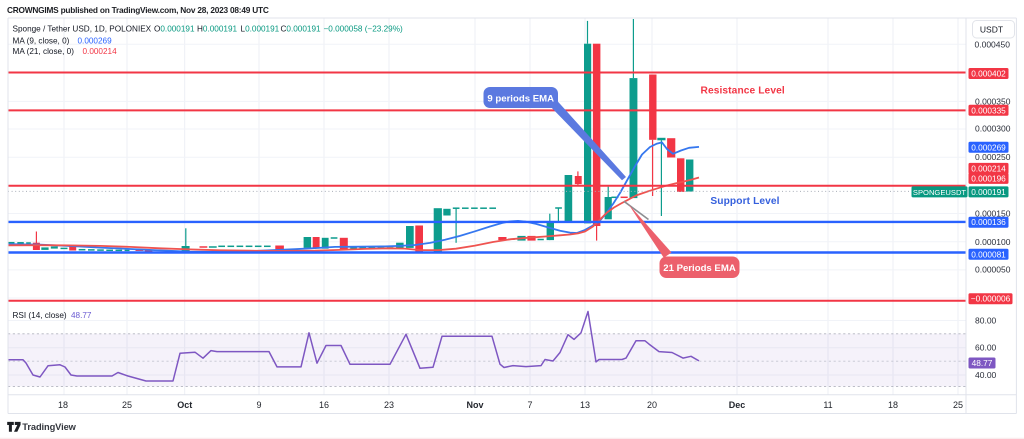 This screenshot has width=1024, height=439. Describe the element at coordinates (737, 405) in the screenshot. I see `svg-text: Dec` at that location.